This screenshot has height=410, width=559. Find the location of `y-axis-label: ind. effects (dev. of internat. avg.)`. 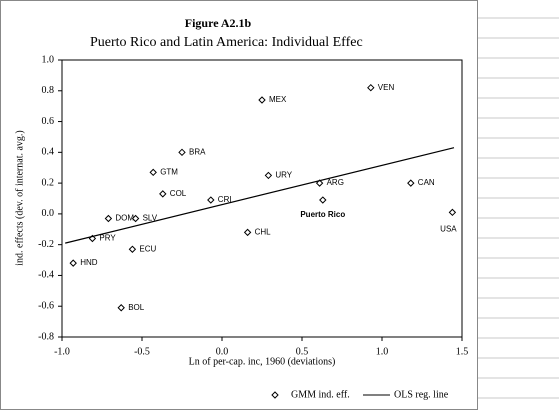

y-axis-label: ind. effects (dev. of internat. avg.) is located at coordinates (19, 198).